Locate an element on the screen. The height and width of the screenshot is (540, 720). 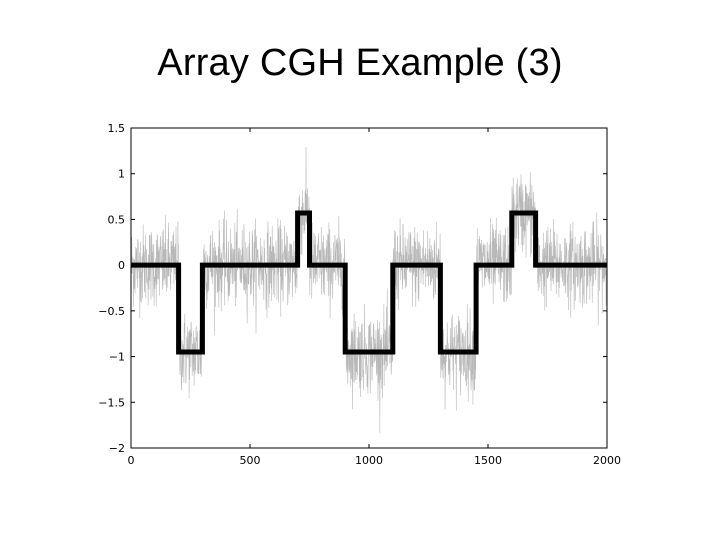
x-tick-label: 500 is located at coordinates (250, 460).